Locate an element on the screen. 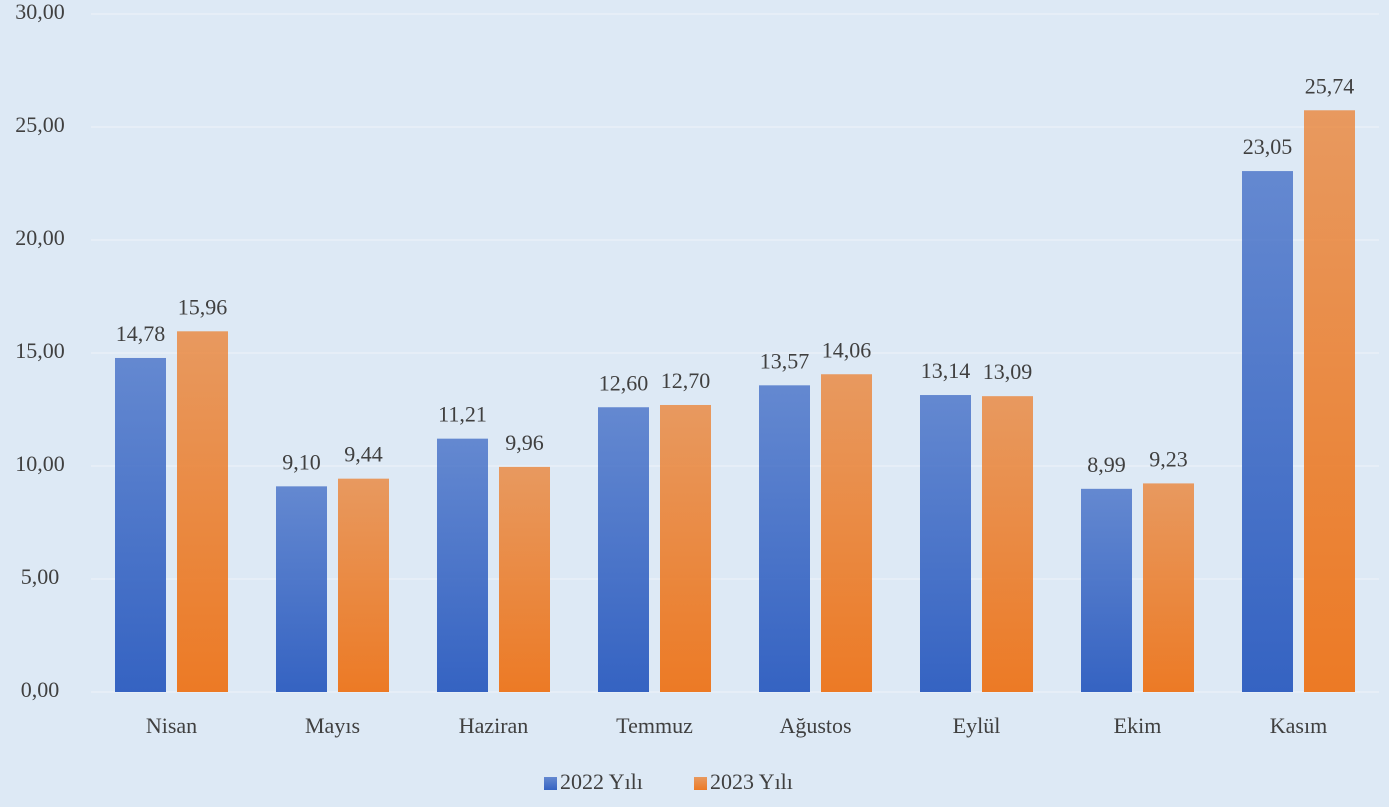  y-tick-label: 25,00 is located at coordinates (40, 124).